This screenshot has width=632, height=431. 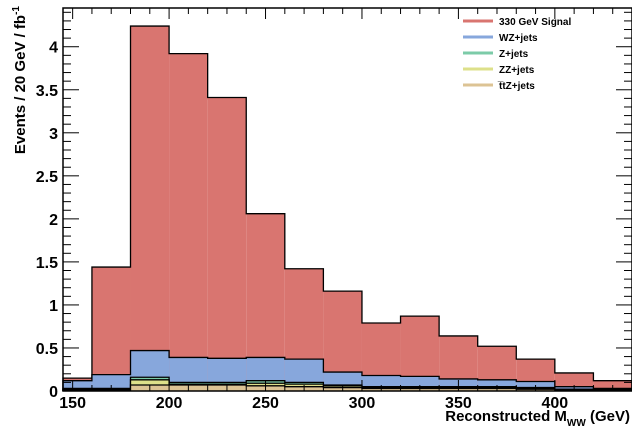 What do you see at coordinates (517, 86) in the screenshot?
I see `legend-label-t-tz-jets: t̅tZ+jets` at bounding box center [517, 86].